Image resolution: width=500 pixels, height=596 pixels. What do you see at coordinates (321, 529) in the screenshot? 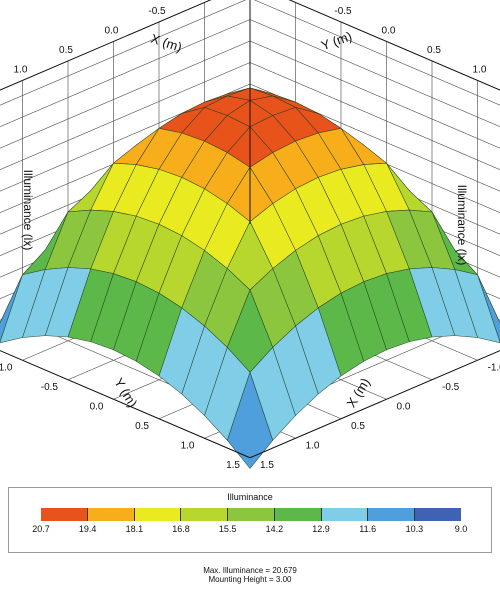
I see `legend-value-label: 12.9` at bounding box center [321, 529].